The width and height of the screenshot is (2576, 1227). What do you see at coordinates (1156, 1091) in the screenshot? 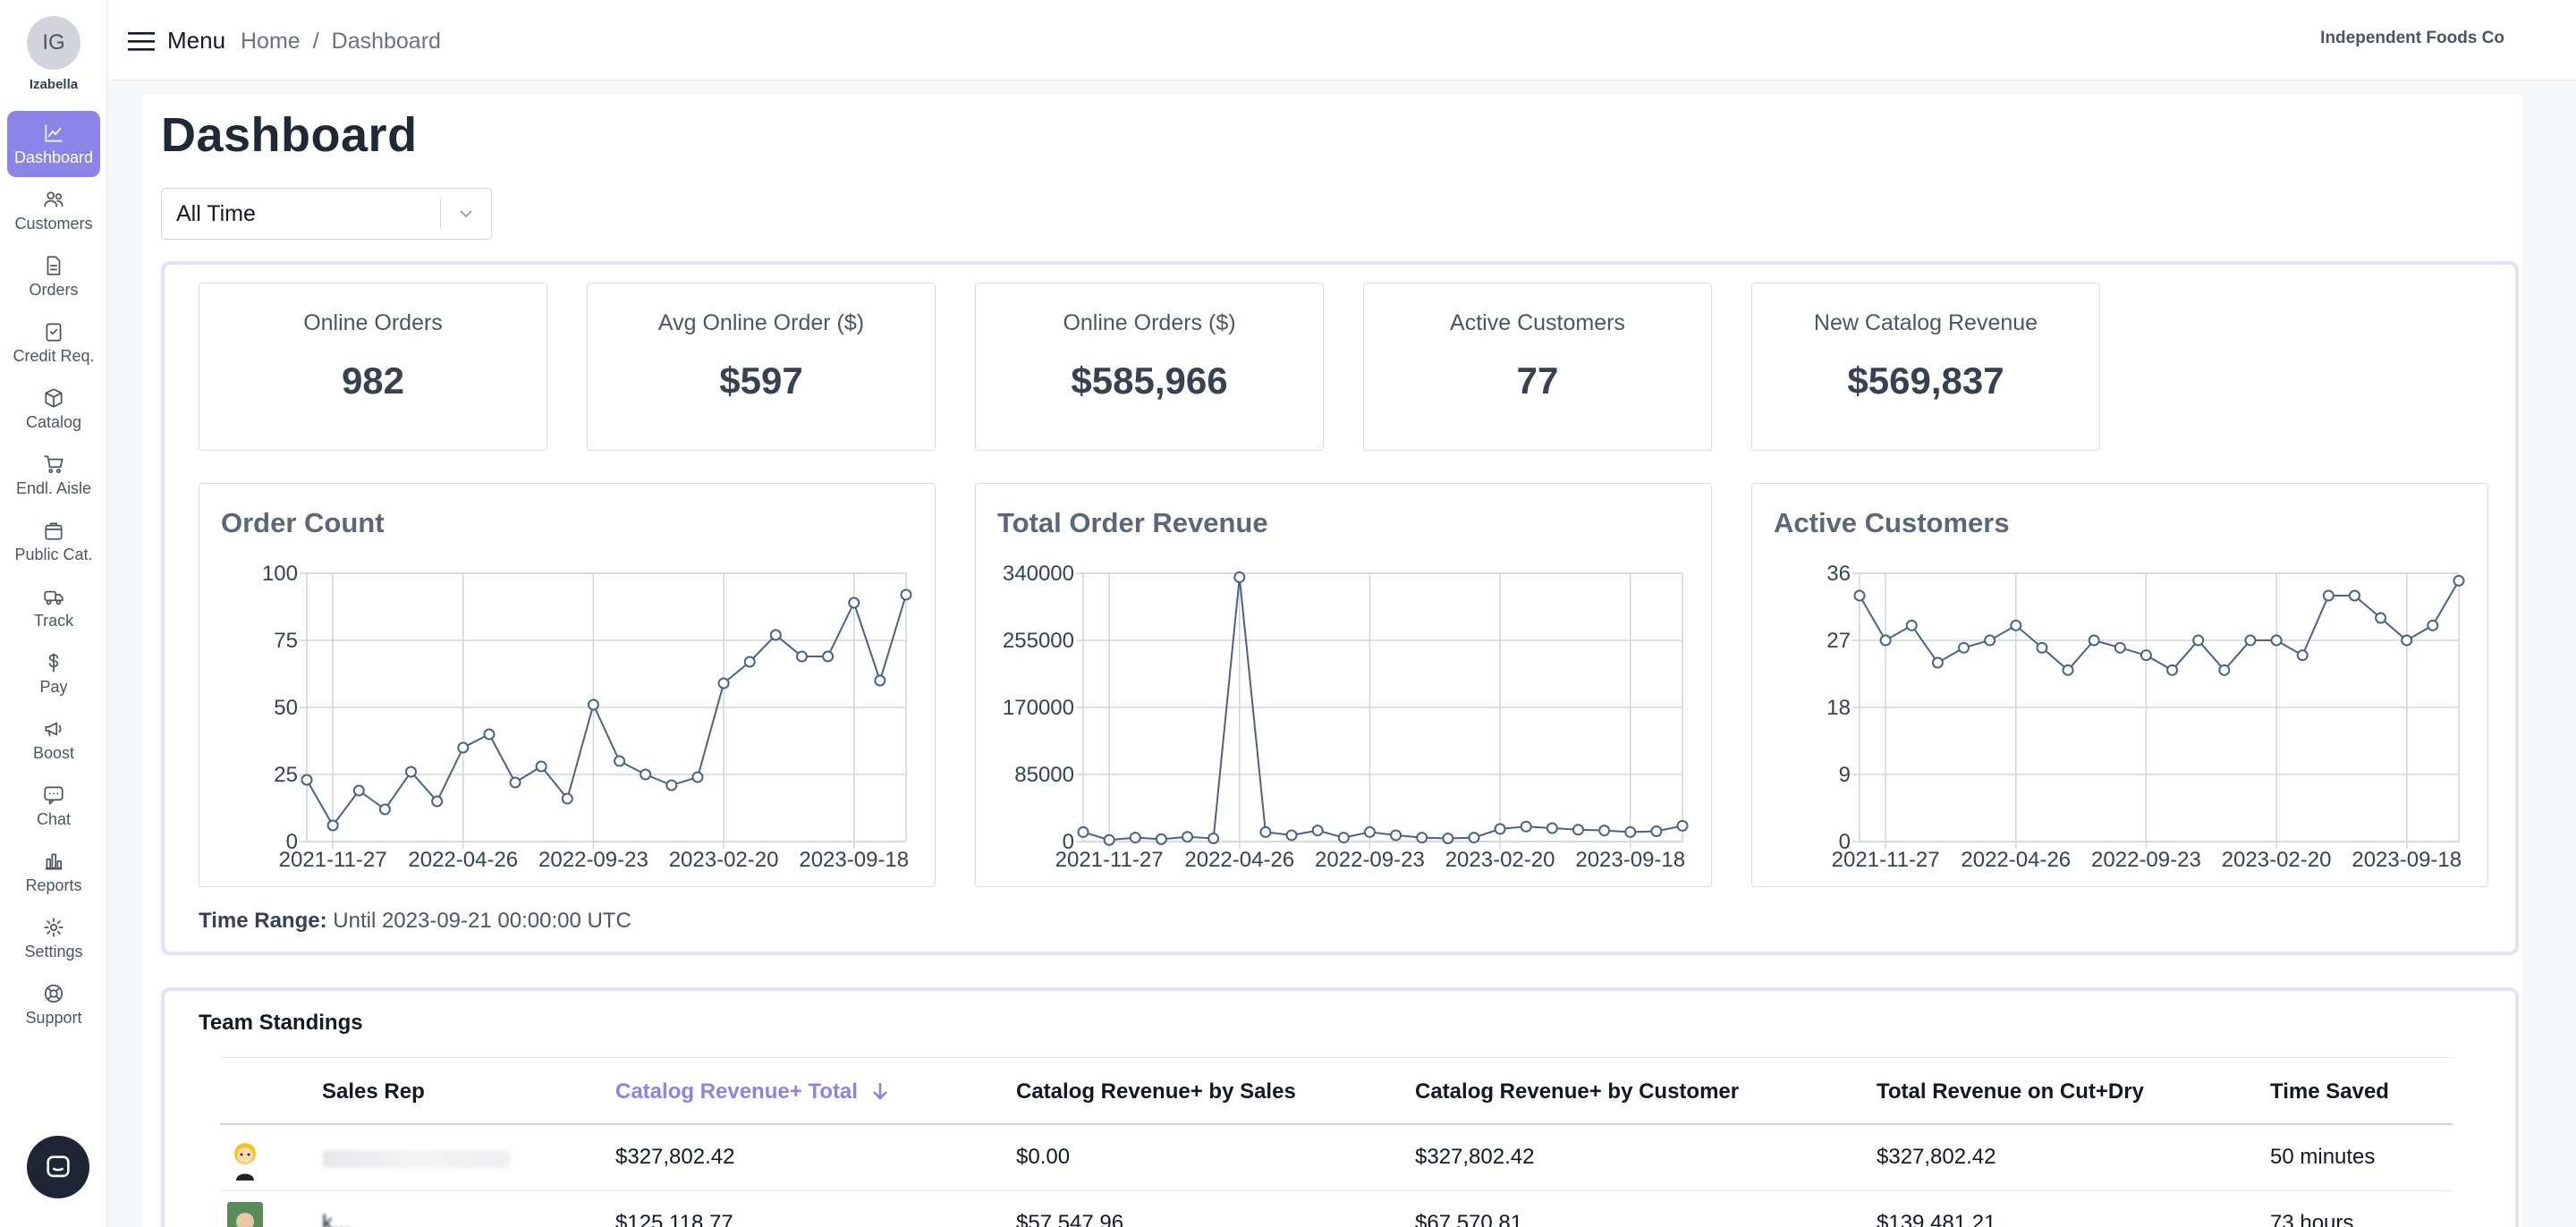
I see `col-catalog-revenue-by-sales: Catalog Revenue+ by Sales` at bounding box center [1156, 1091].